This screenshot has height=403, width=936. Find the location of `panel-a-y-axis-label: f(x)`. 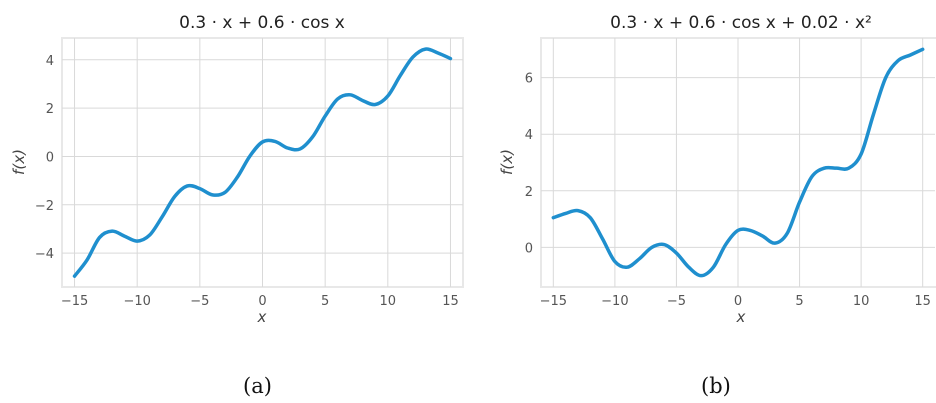

panel-a-y-axis-label: f(x) is located at coordinates (19, 162).